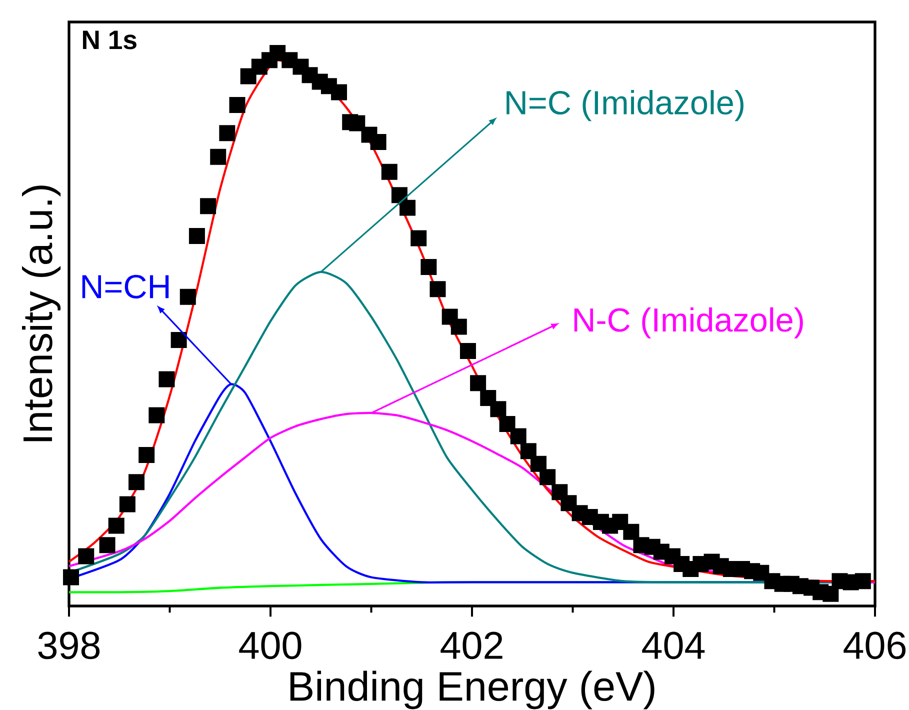  I want to click on x-tick-label: 406, so click(875, 646).